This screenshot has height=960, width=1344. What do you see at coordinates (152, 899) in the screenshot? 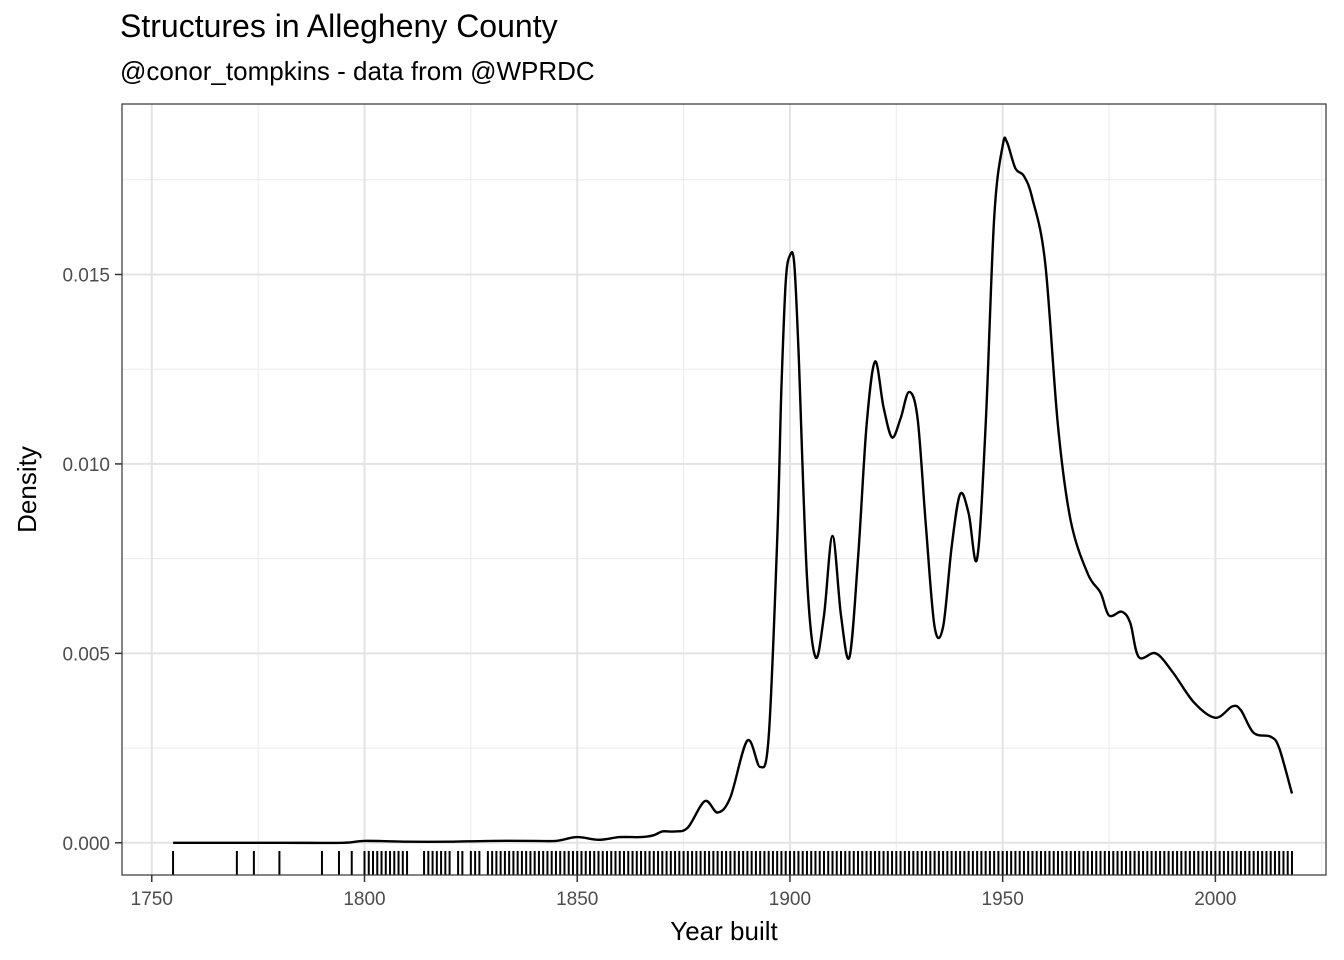
I see `x-tick-label: 1750` at bounding box center [152, 899].